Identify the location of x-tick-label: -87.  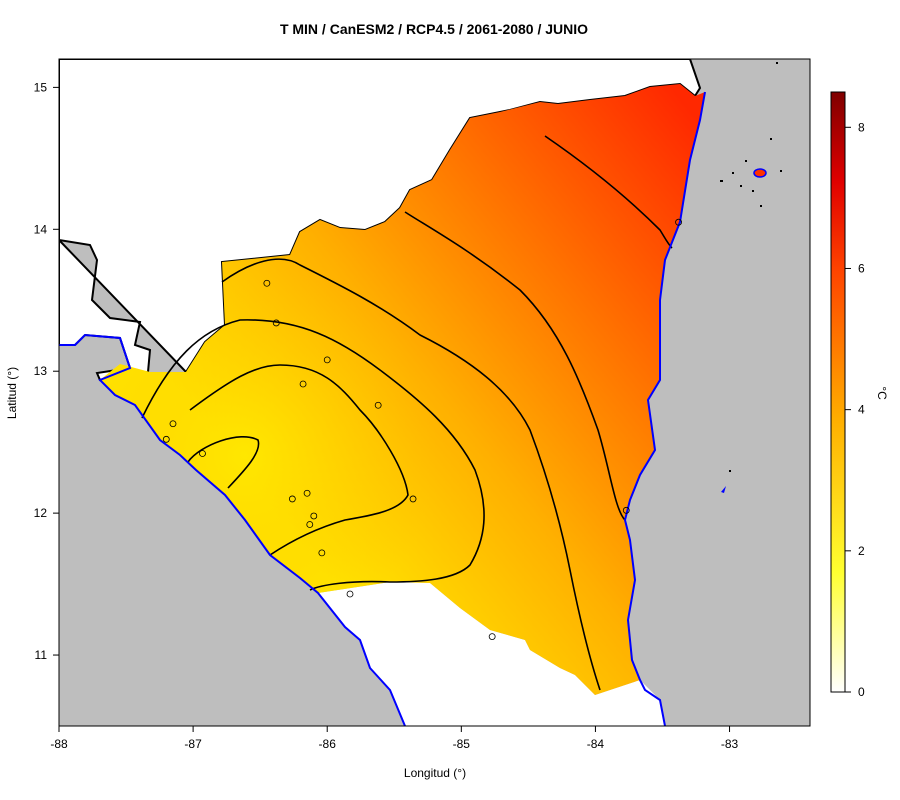
(193, 744).